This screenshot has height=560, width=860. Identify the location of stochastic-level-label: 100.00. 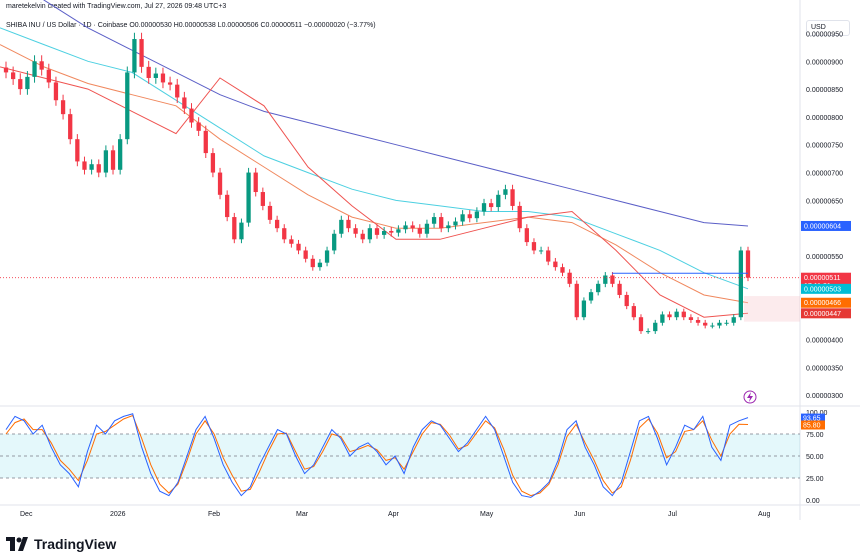
(817, 413).